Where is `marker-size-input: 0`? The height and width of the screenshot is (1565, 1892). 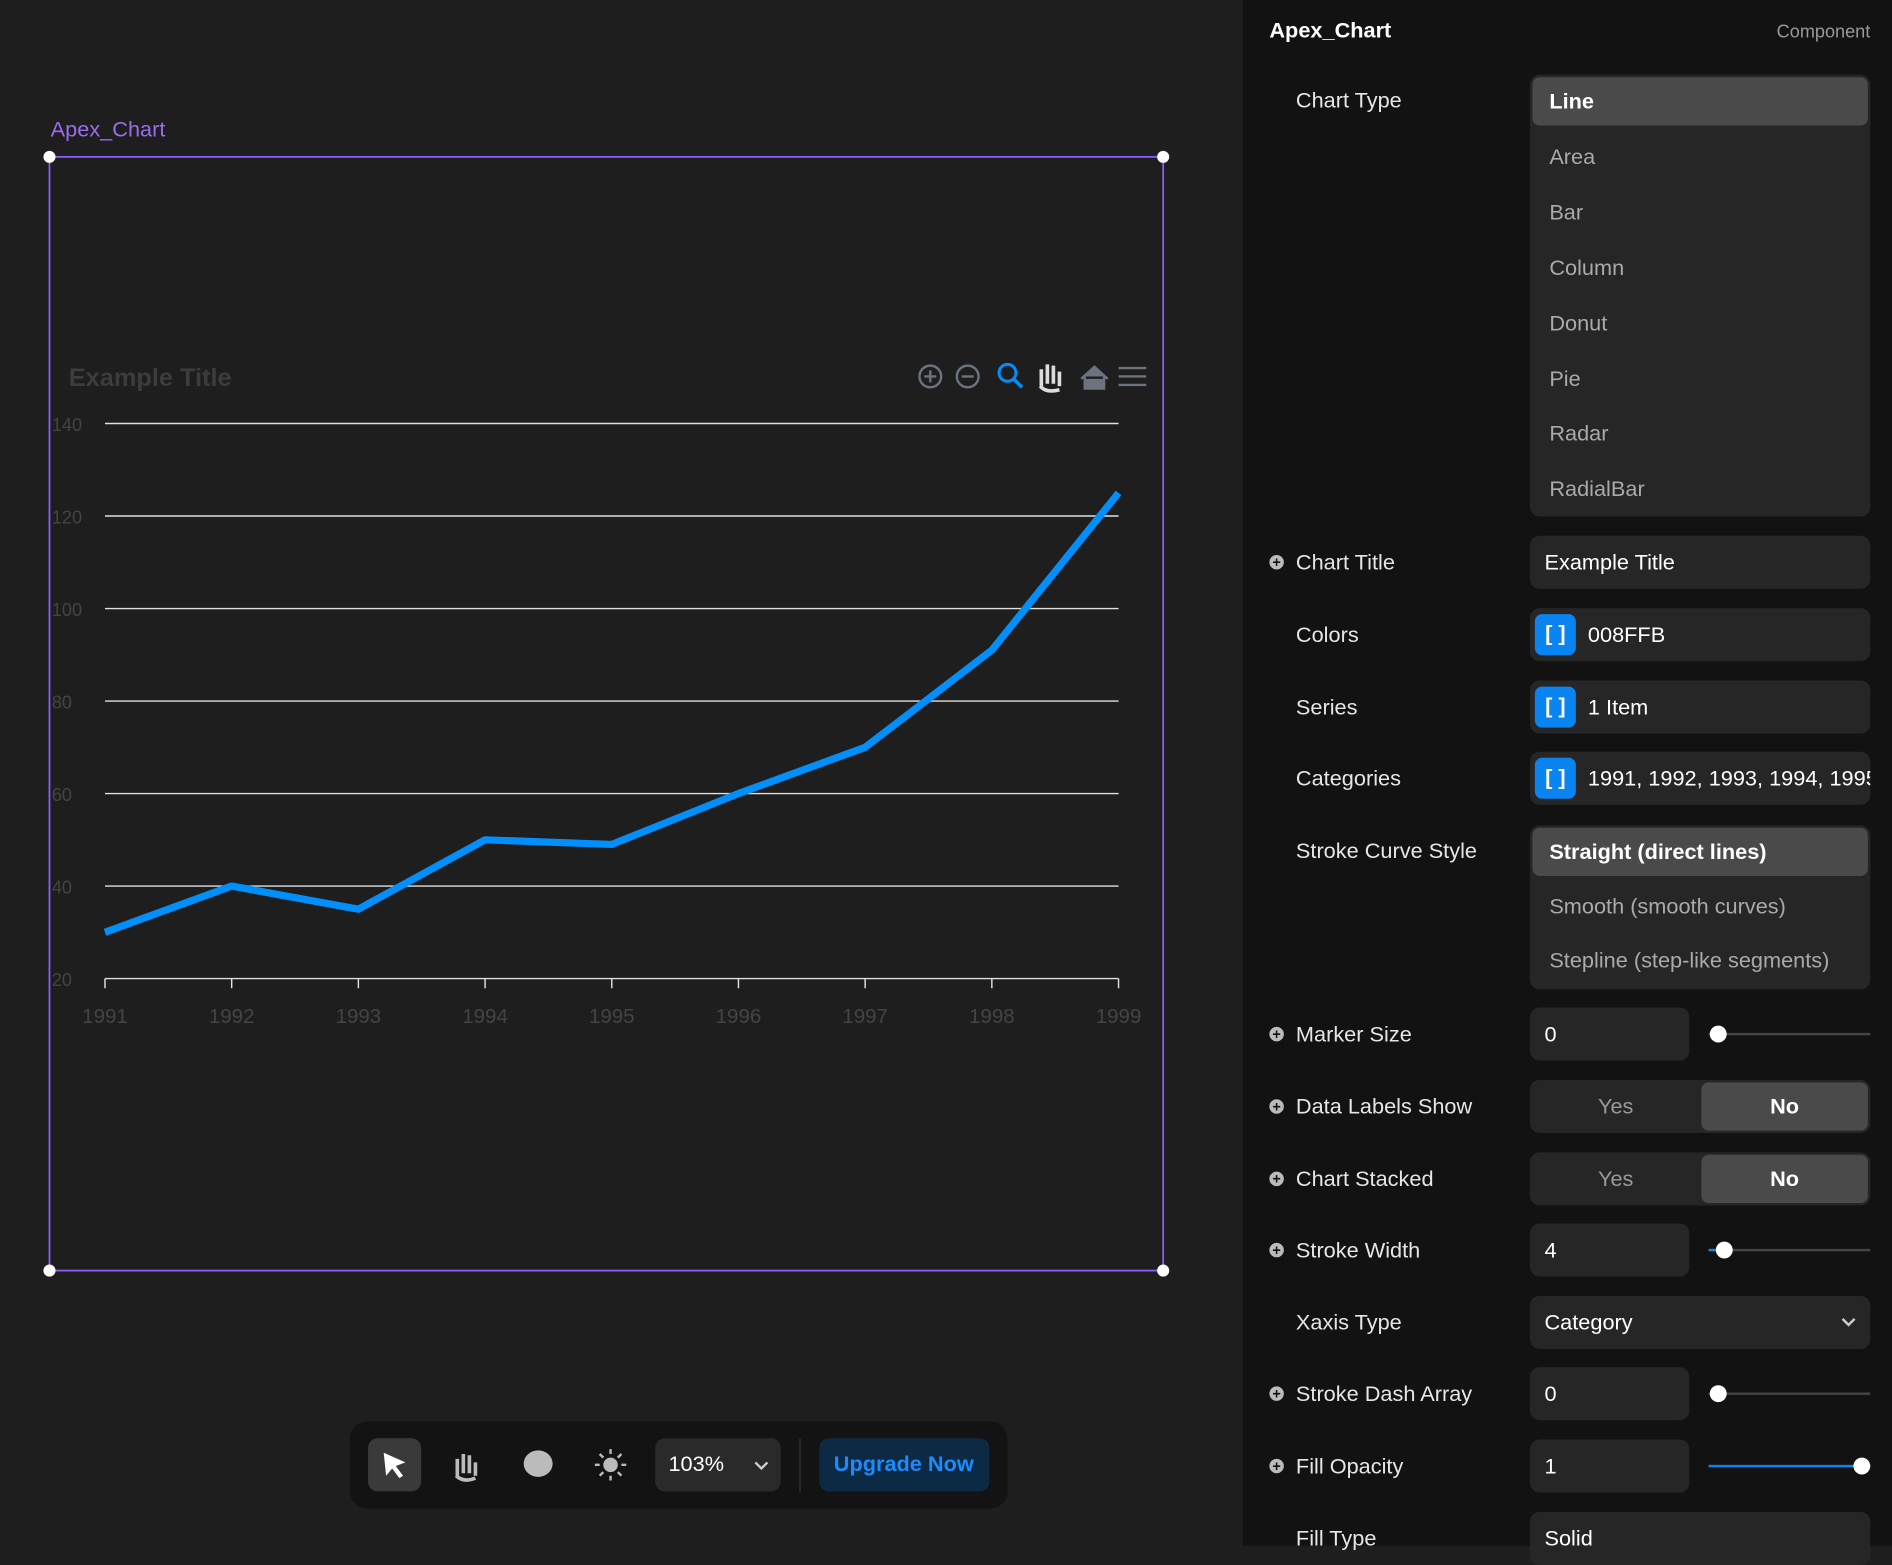 marker-size-input: 0 is located at coordinates (1610, 1034).